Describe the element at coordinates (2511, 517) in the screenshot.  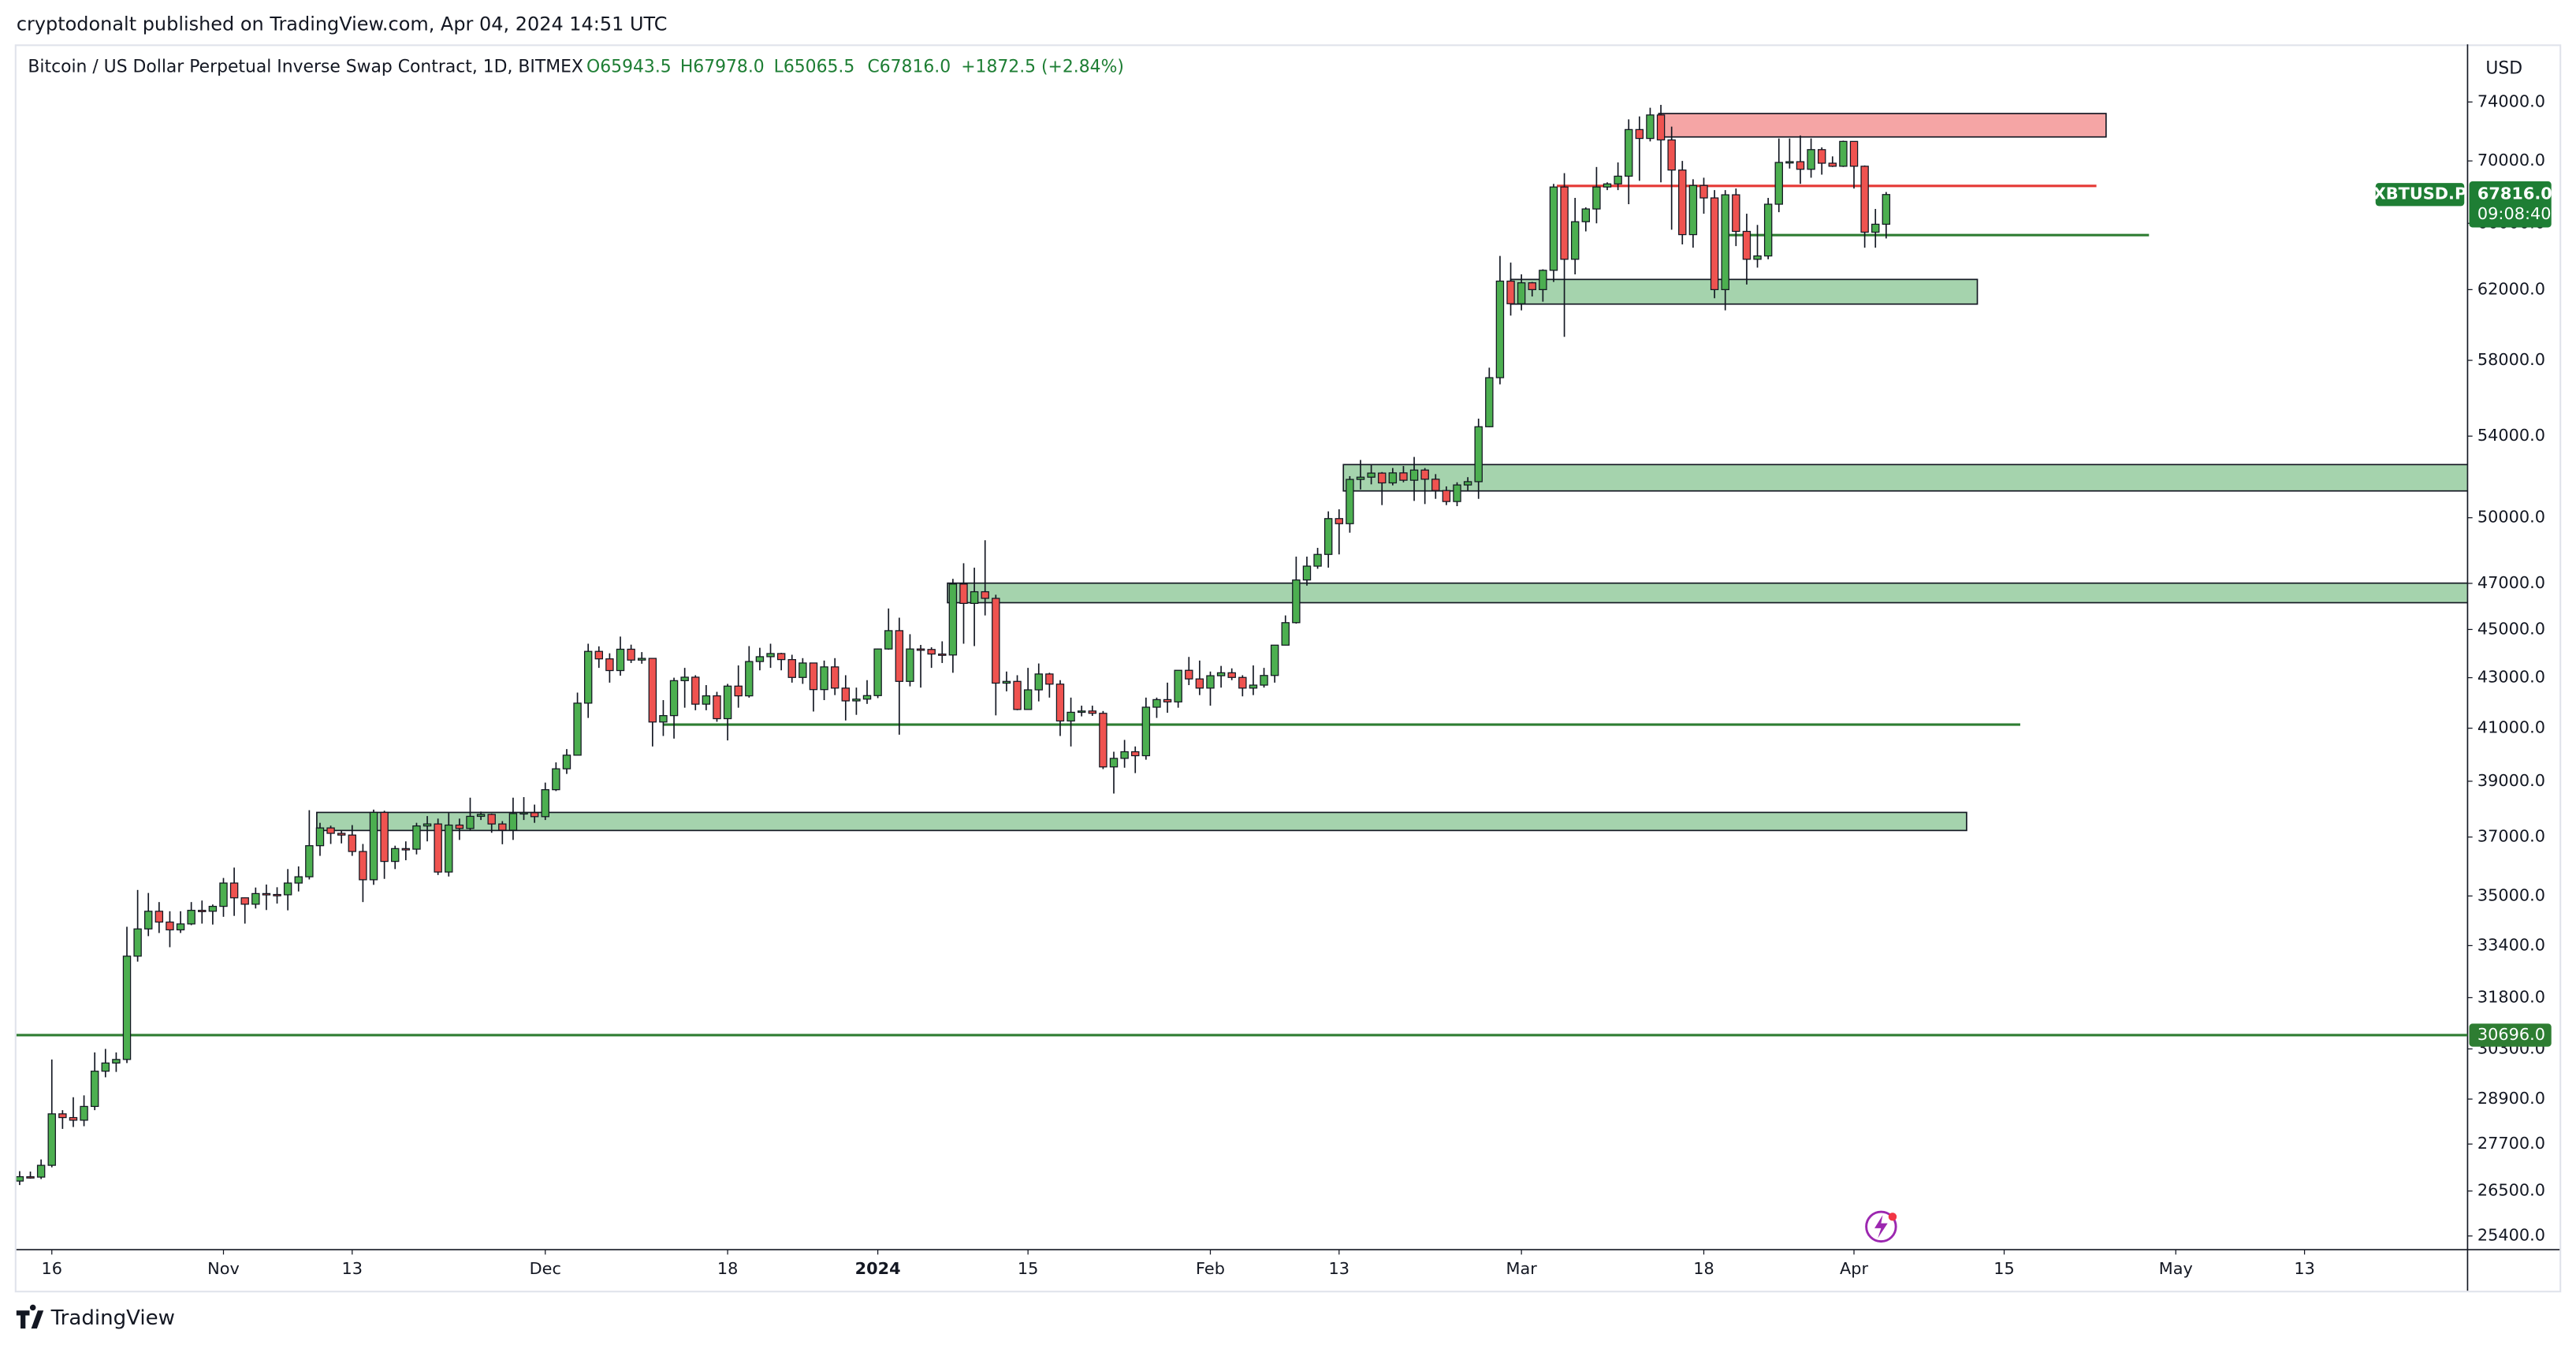
I see `y-tick-label: 50000.0` at that location.